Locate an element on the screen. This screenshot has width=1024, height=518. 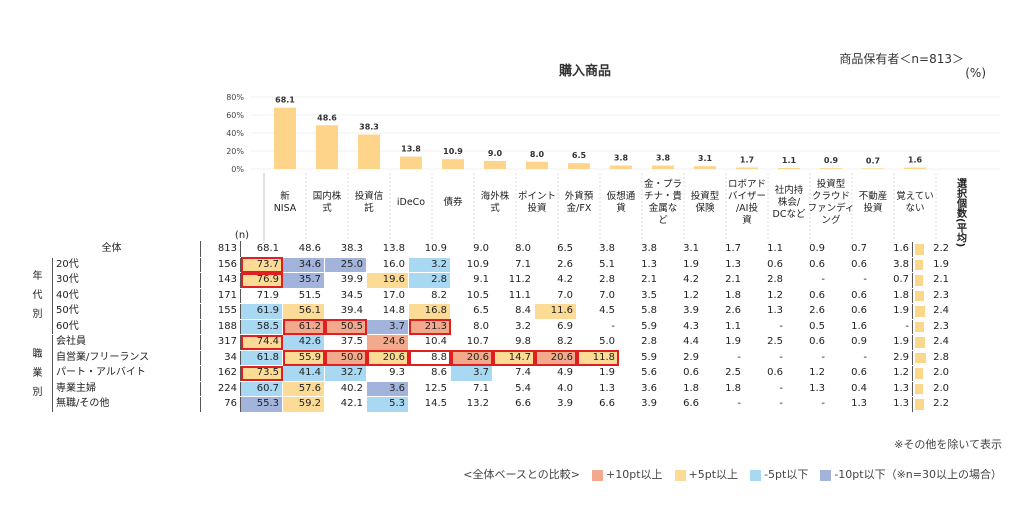
y-tick-label: 20% is located at coordinates (235, 151).